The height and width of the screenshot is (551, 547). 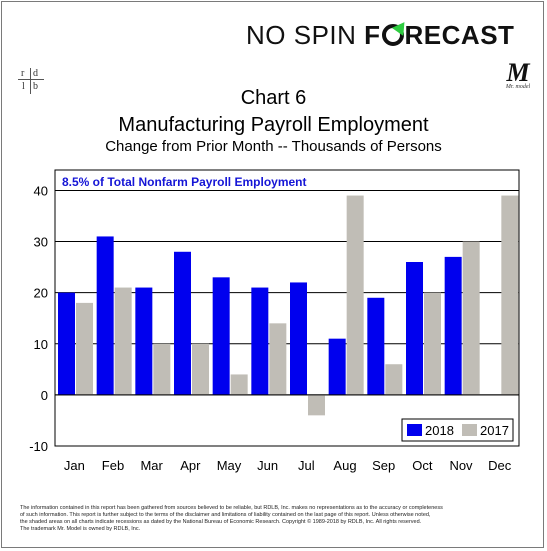 I want to click on bar-2017-feb, so click(x=123, y=341).